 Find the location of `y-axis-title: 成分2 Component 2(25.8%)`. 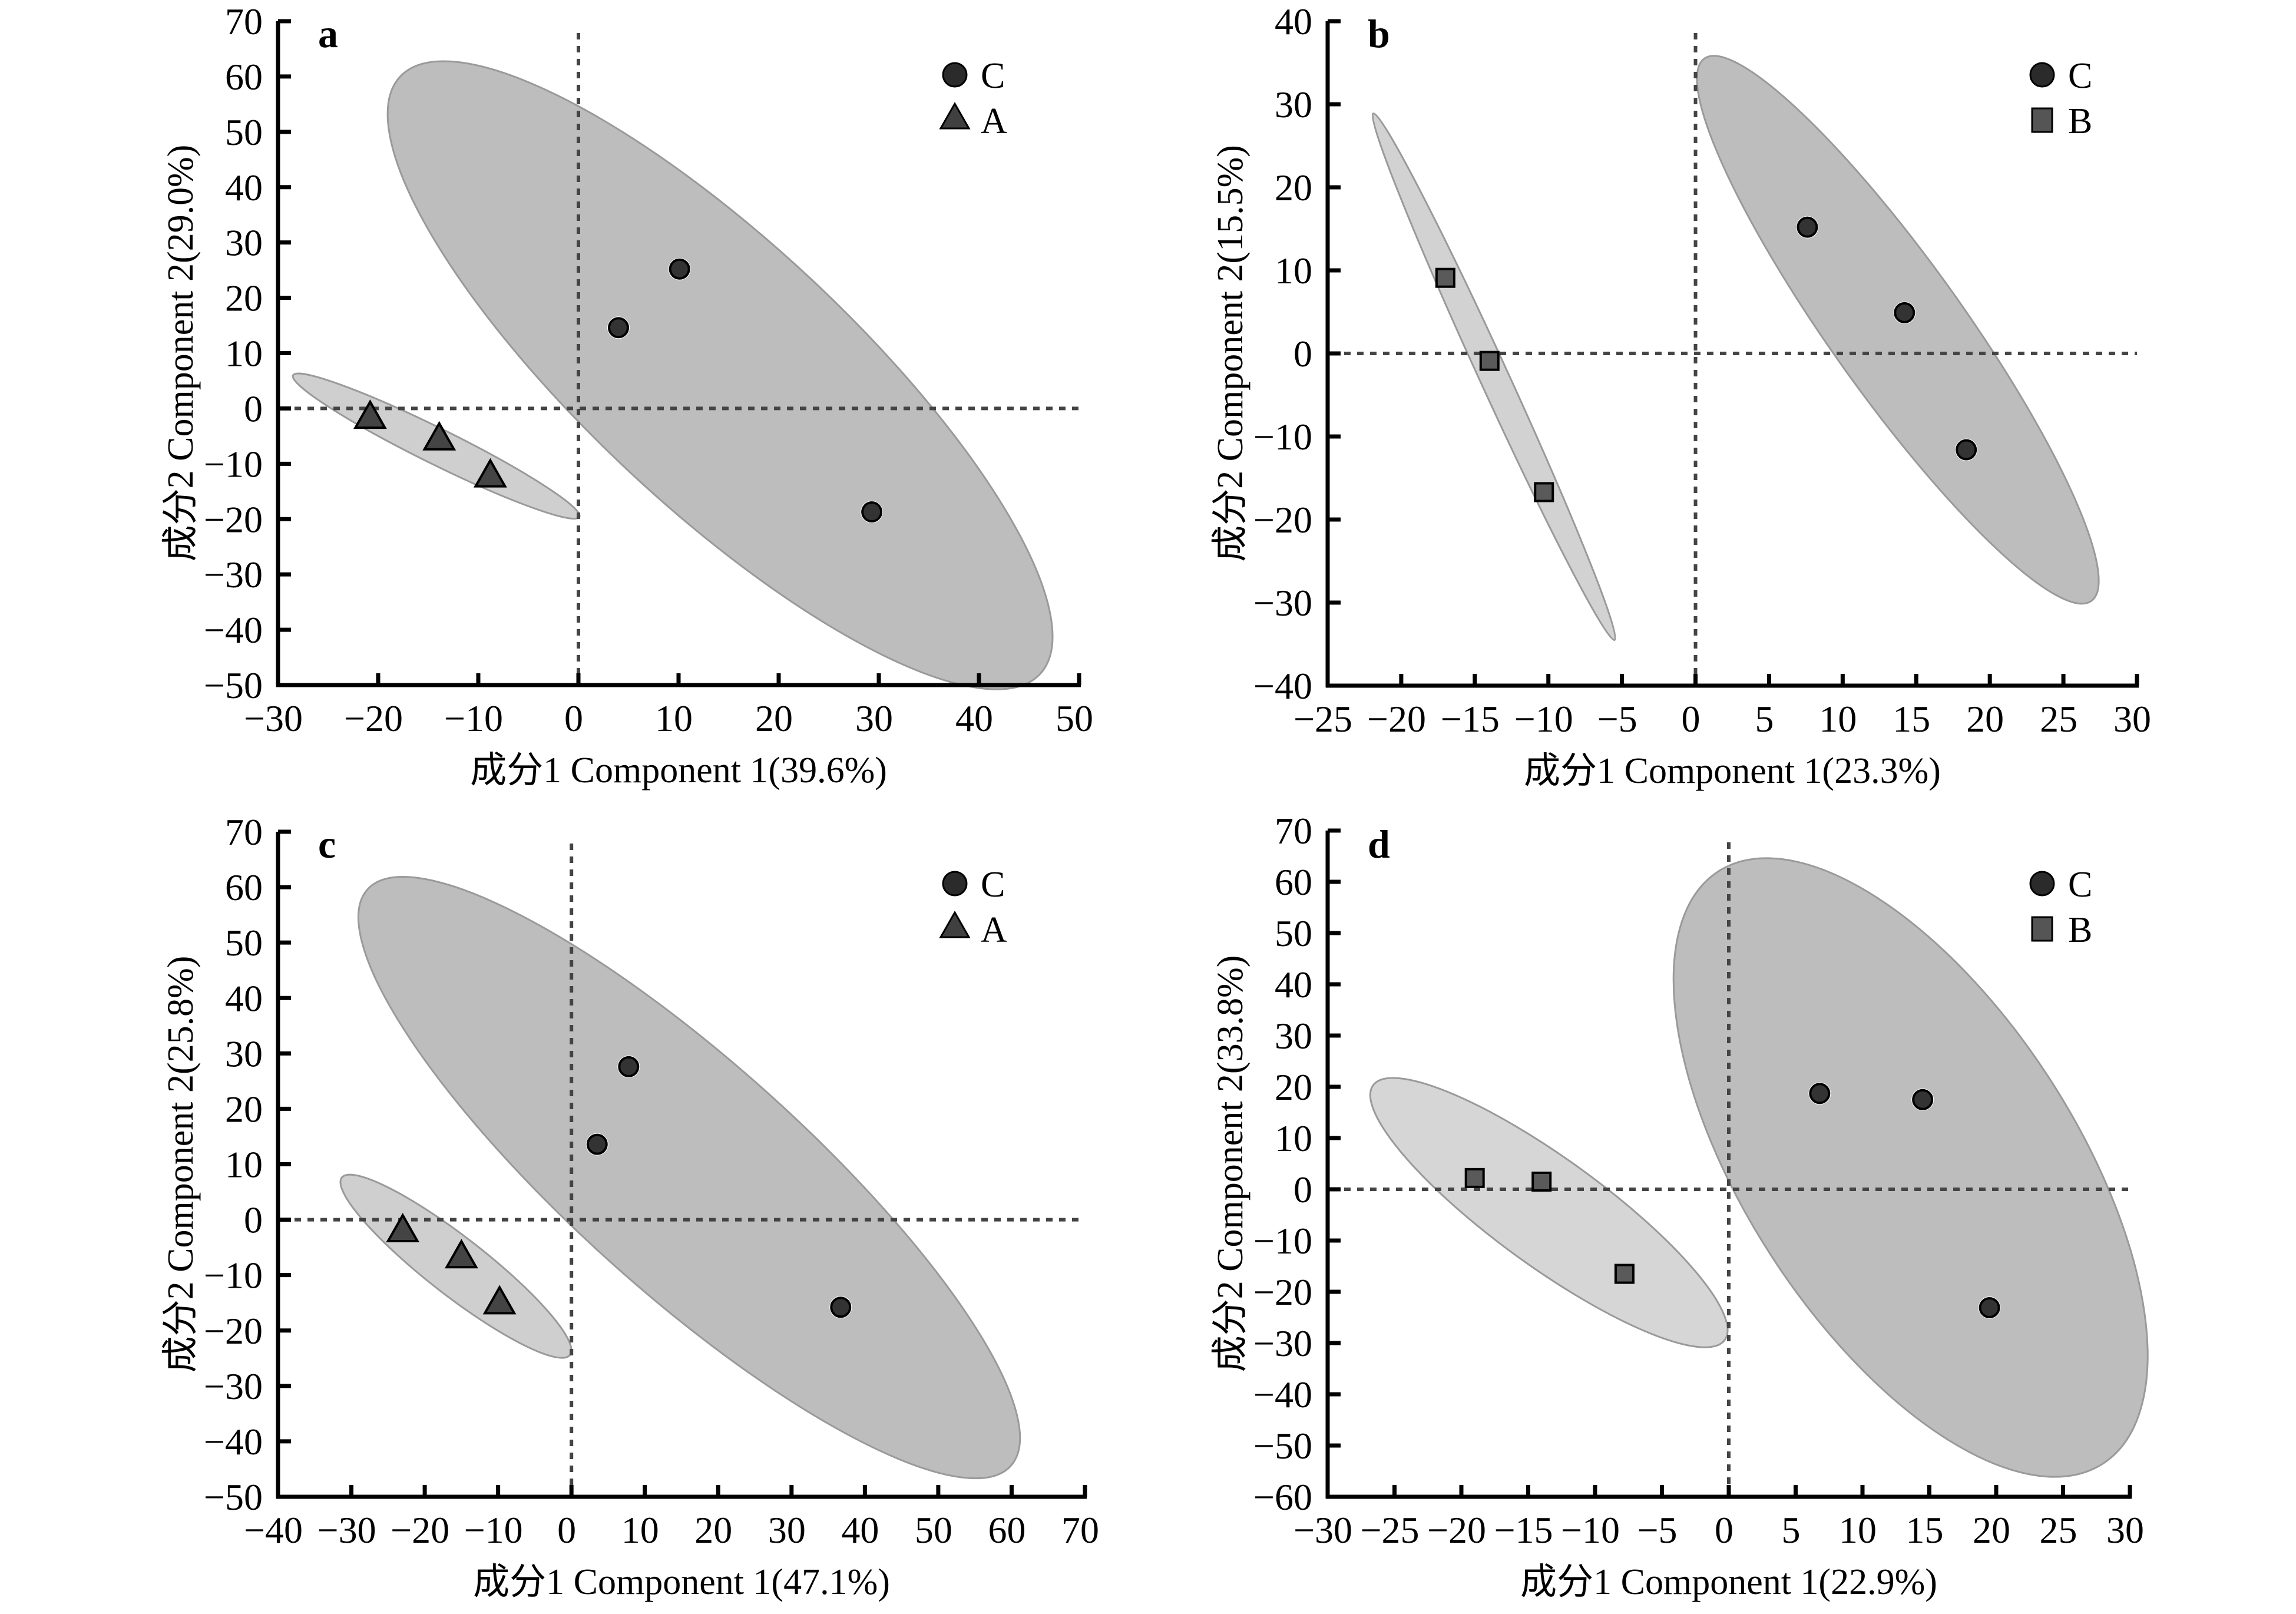

y-axis-title: 成分2 Component 2(25.8%) is located at coordinates (181, 1164).